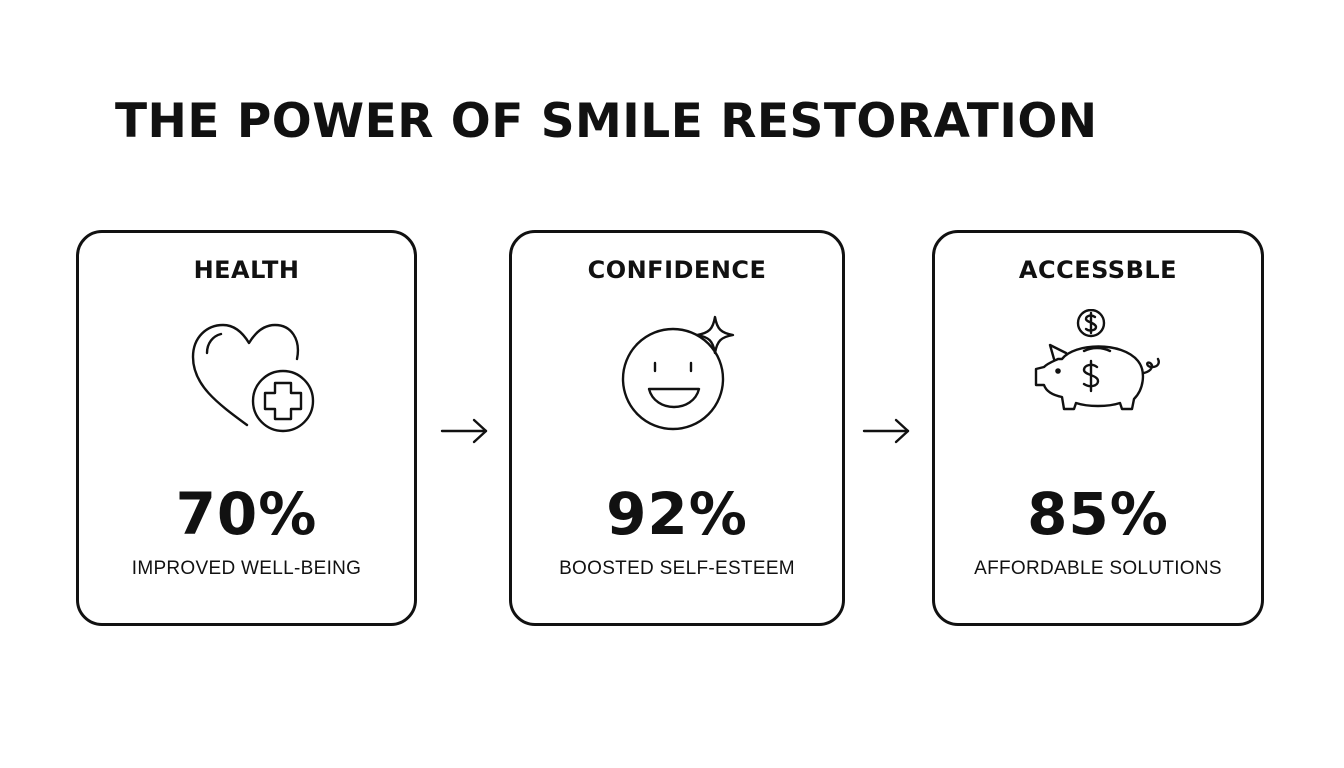 The width and height of the screenshot is (1344, 768). Describe the element at coordinates (247, 374) in the screenshot. I see `heart-plus-icon` at that location.